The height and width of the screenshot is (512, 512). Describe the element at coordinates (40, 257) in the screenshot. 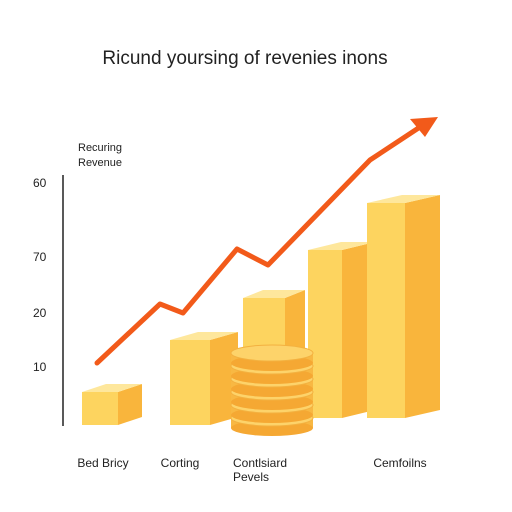

I see `y-label: 70` at that location.